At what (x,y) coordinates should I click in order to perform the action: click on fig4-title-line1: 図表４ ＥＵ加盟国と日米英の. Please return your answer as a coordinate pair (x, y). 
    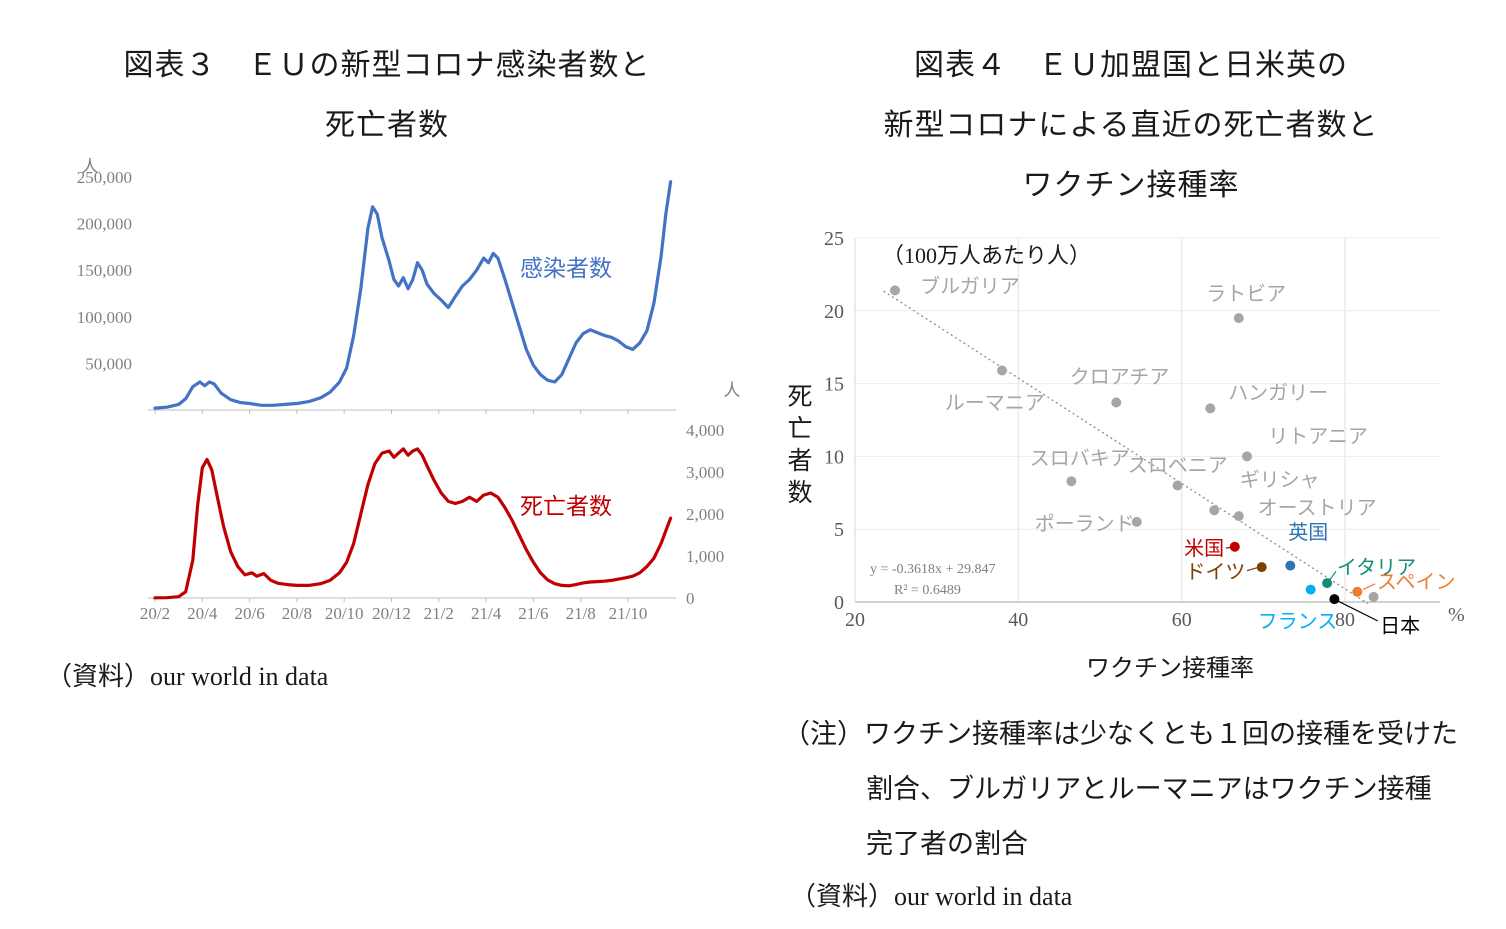
    Looking at the image, I should click on (1131, 65).